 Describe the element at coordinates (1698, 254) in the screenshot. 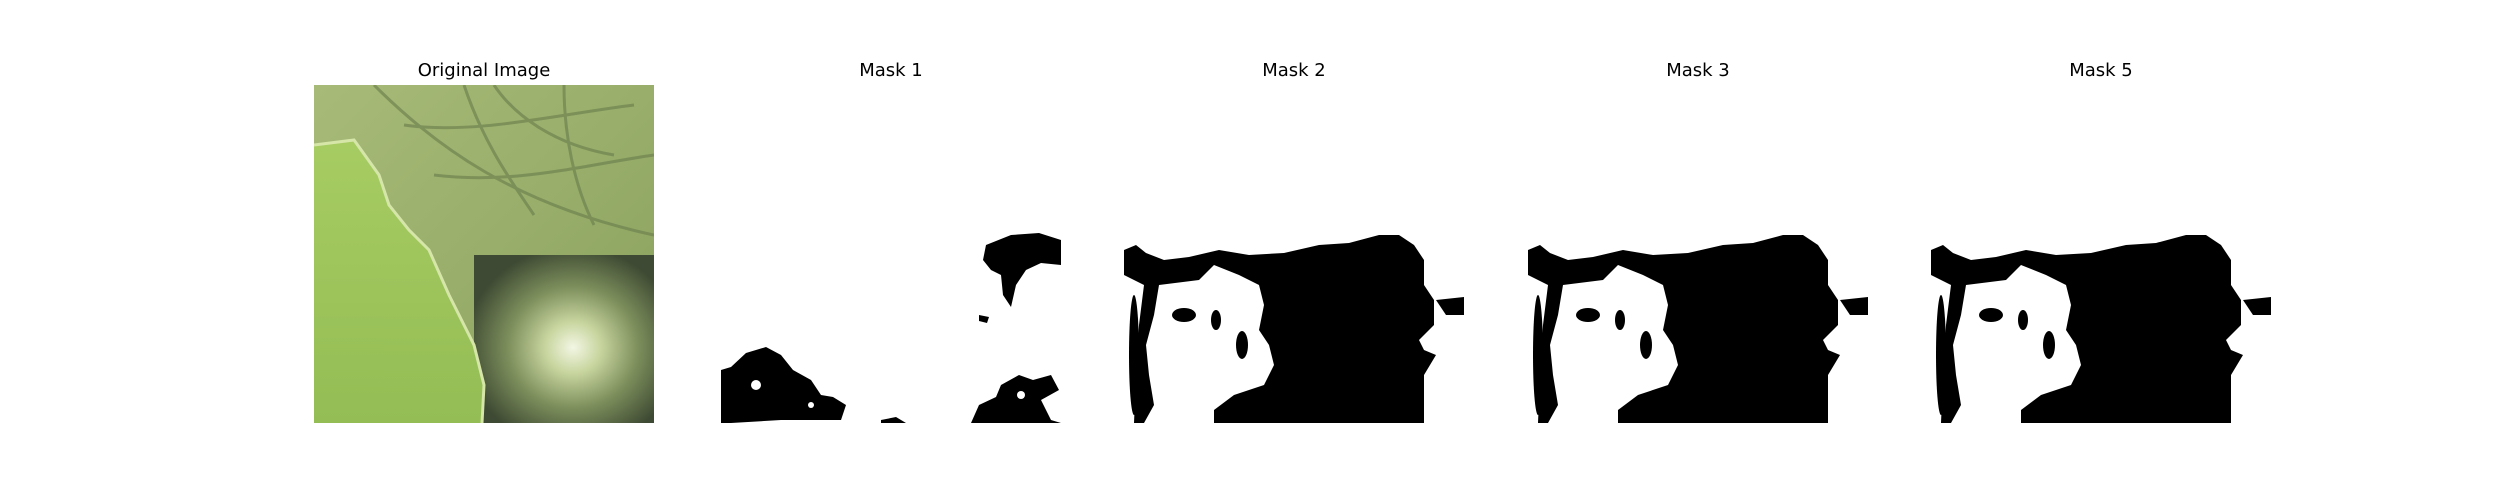

I see `mask-3-image` at that location.